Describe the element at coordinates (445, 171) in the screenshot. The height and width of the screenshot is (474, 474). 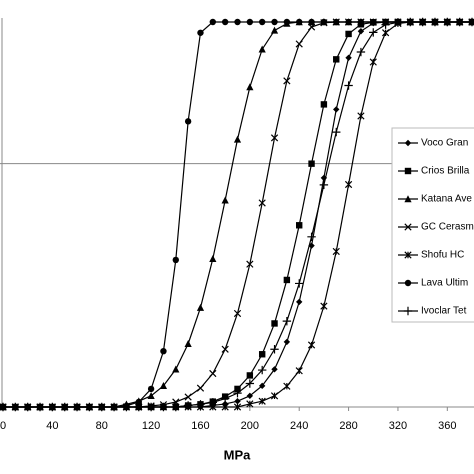
I see `legend-label: Crios Brilla` at that location.